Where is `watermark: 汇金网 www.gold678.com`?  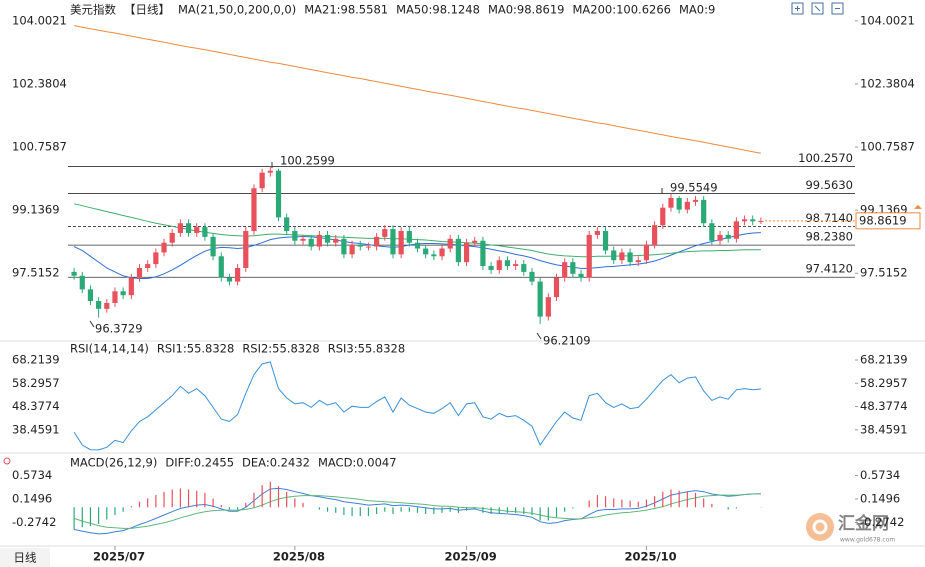
watermark: 汇金网 www.gold678.com is located at coordinates (850, 528).